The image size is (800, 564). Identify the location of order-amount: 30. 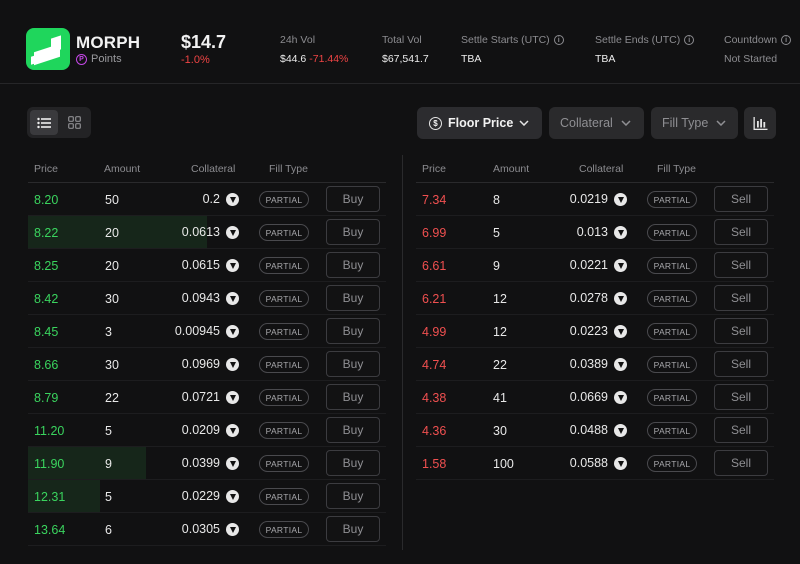
(112, 365).